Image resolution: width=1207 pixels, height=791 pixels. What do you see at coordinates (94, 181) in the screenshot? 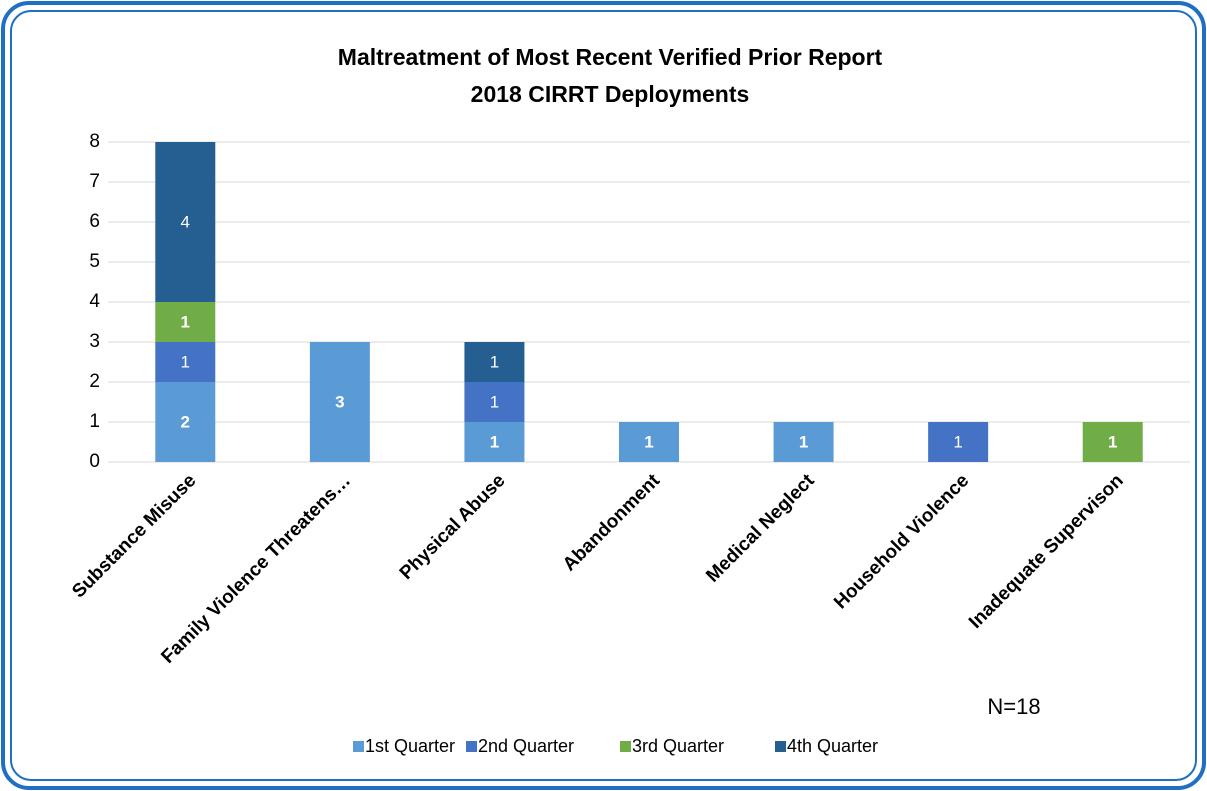
I see `y-tick-label: 7` at bounding box center [94, 181].